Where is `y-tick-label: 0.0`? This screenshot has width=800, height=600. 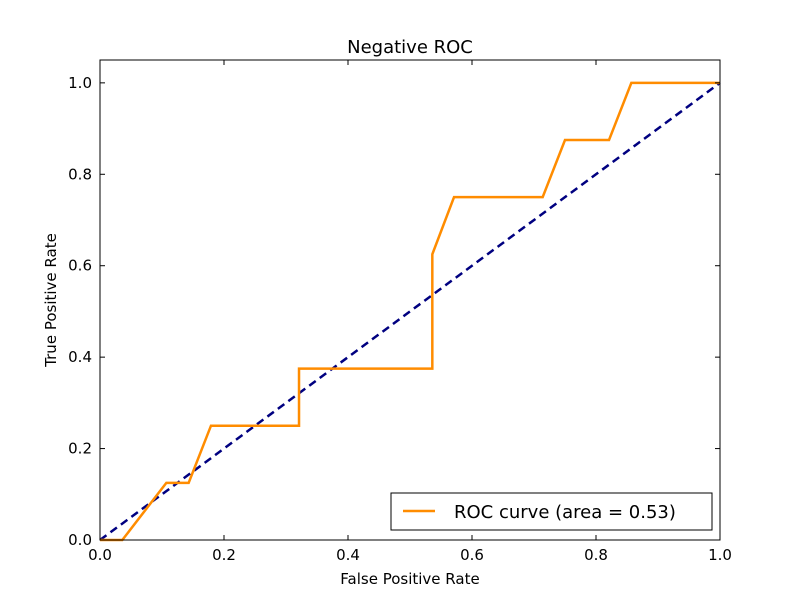
y-tick-label: 0.0 is located at coordinates (80, 540).